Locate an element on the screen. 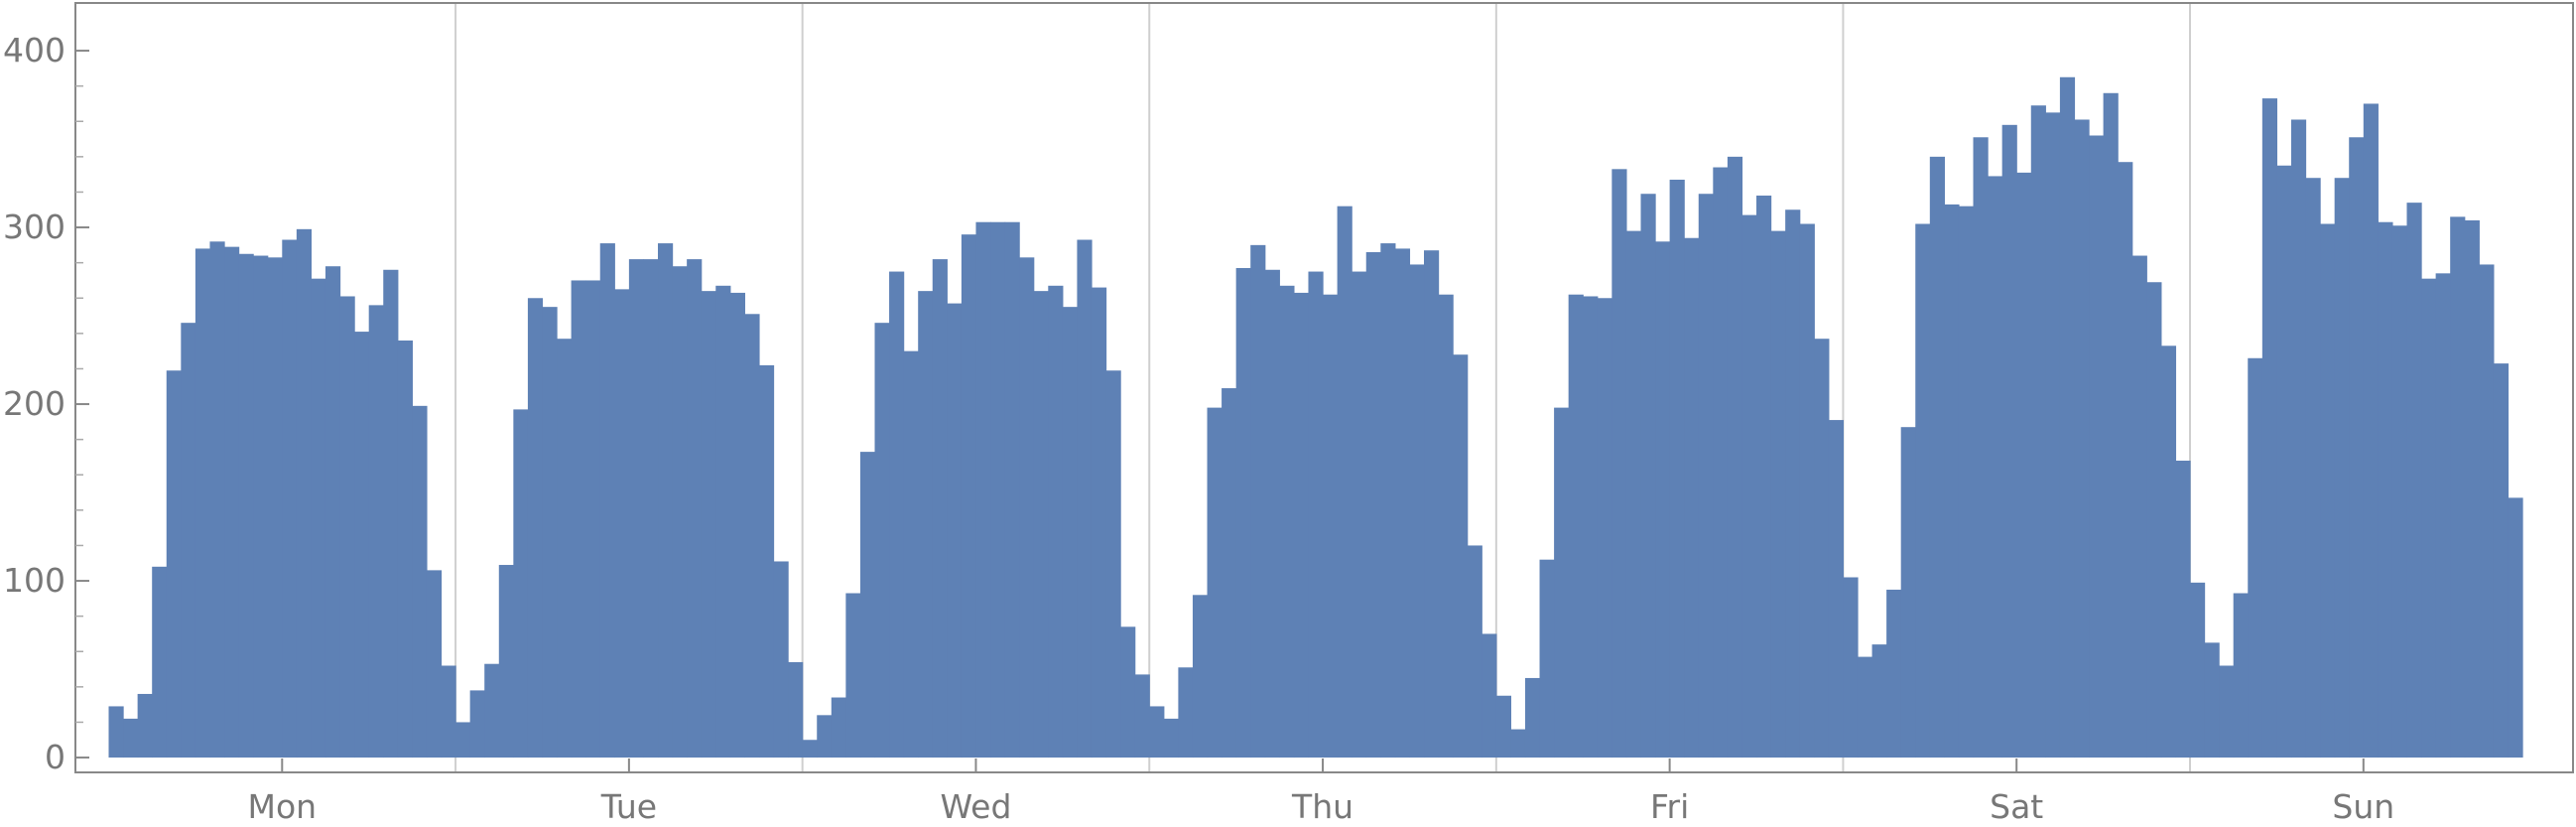 Image resolution: width=2576 pixels, height=827 pixels. y-tick-label: 300 is located at coordinates (34, 226).